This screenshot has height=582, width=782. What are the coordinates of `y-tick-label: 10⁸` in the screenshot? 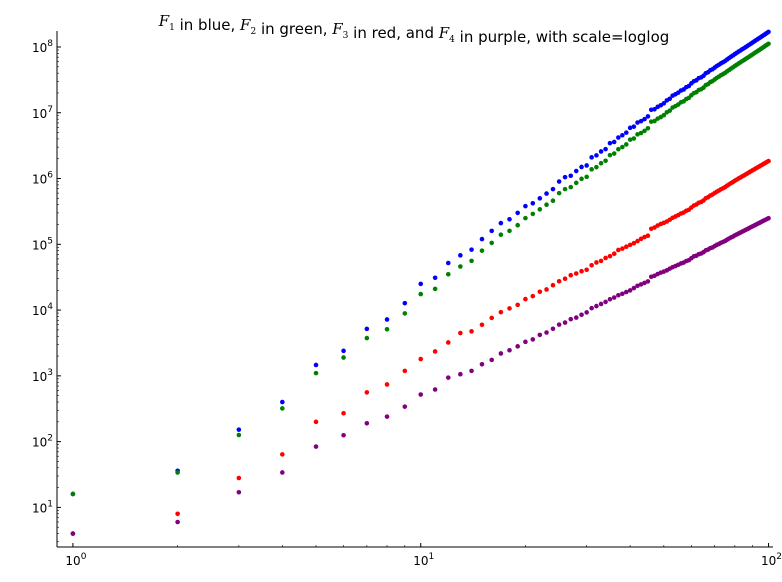 It's located at (42, 47).